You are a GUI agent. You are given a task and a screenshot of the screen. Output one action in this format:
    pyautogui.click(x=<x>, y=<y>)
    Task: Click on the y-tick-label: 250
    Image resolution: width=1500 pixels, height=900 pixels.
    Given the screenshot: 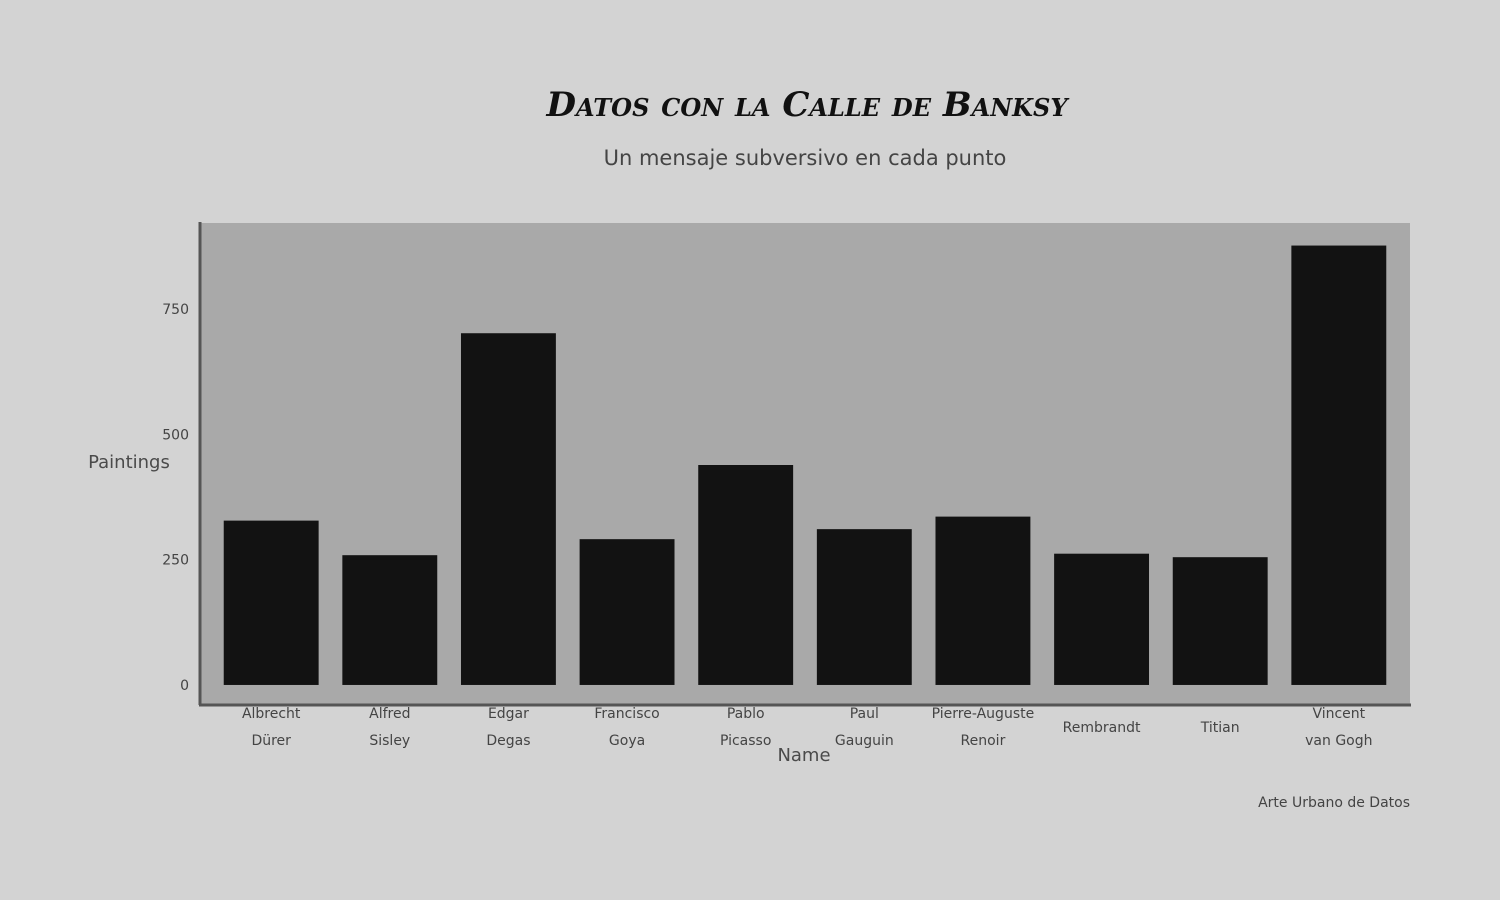 What is the action you would take?
    pyautogui.click(x=175, y=561)
    